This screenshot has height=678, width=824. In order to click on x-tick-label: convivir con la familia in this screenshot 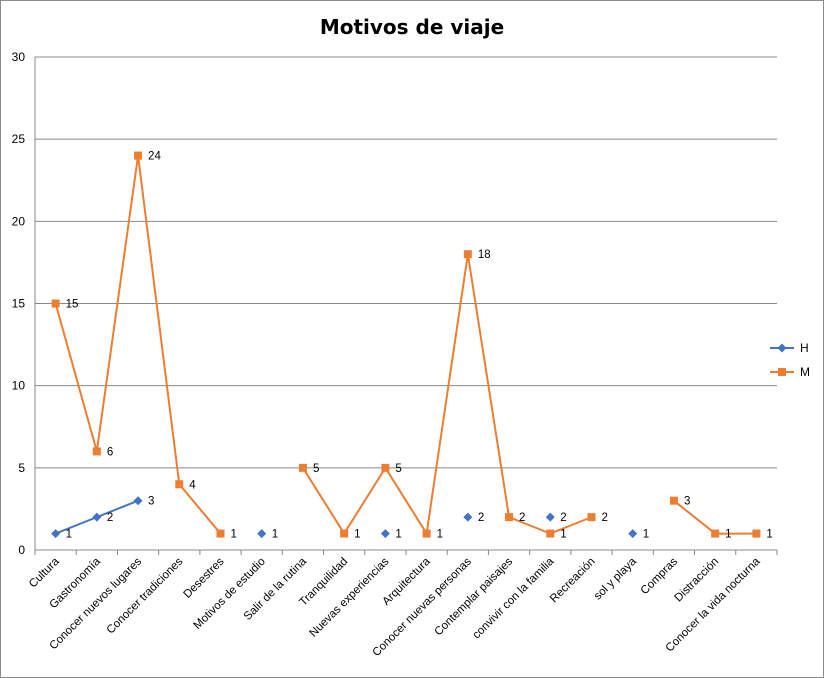, I will do `click(514, 598)`.